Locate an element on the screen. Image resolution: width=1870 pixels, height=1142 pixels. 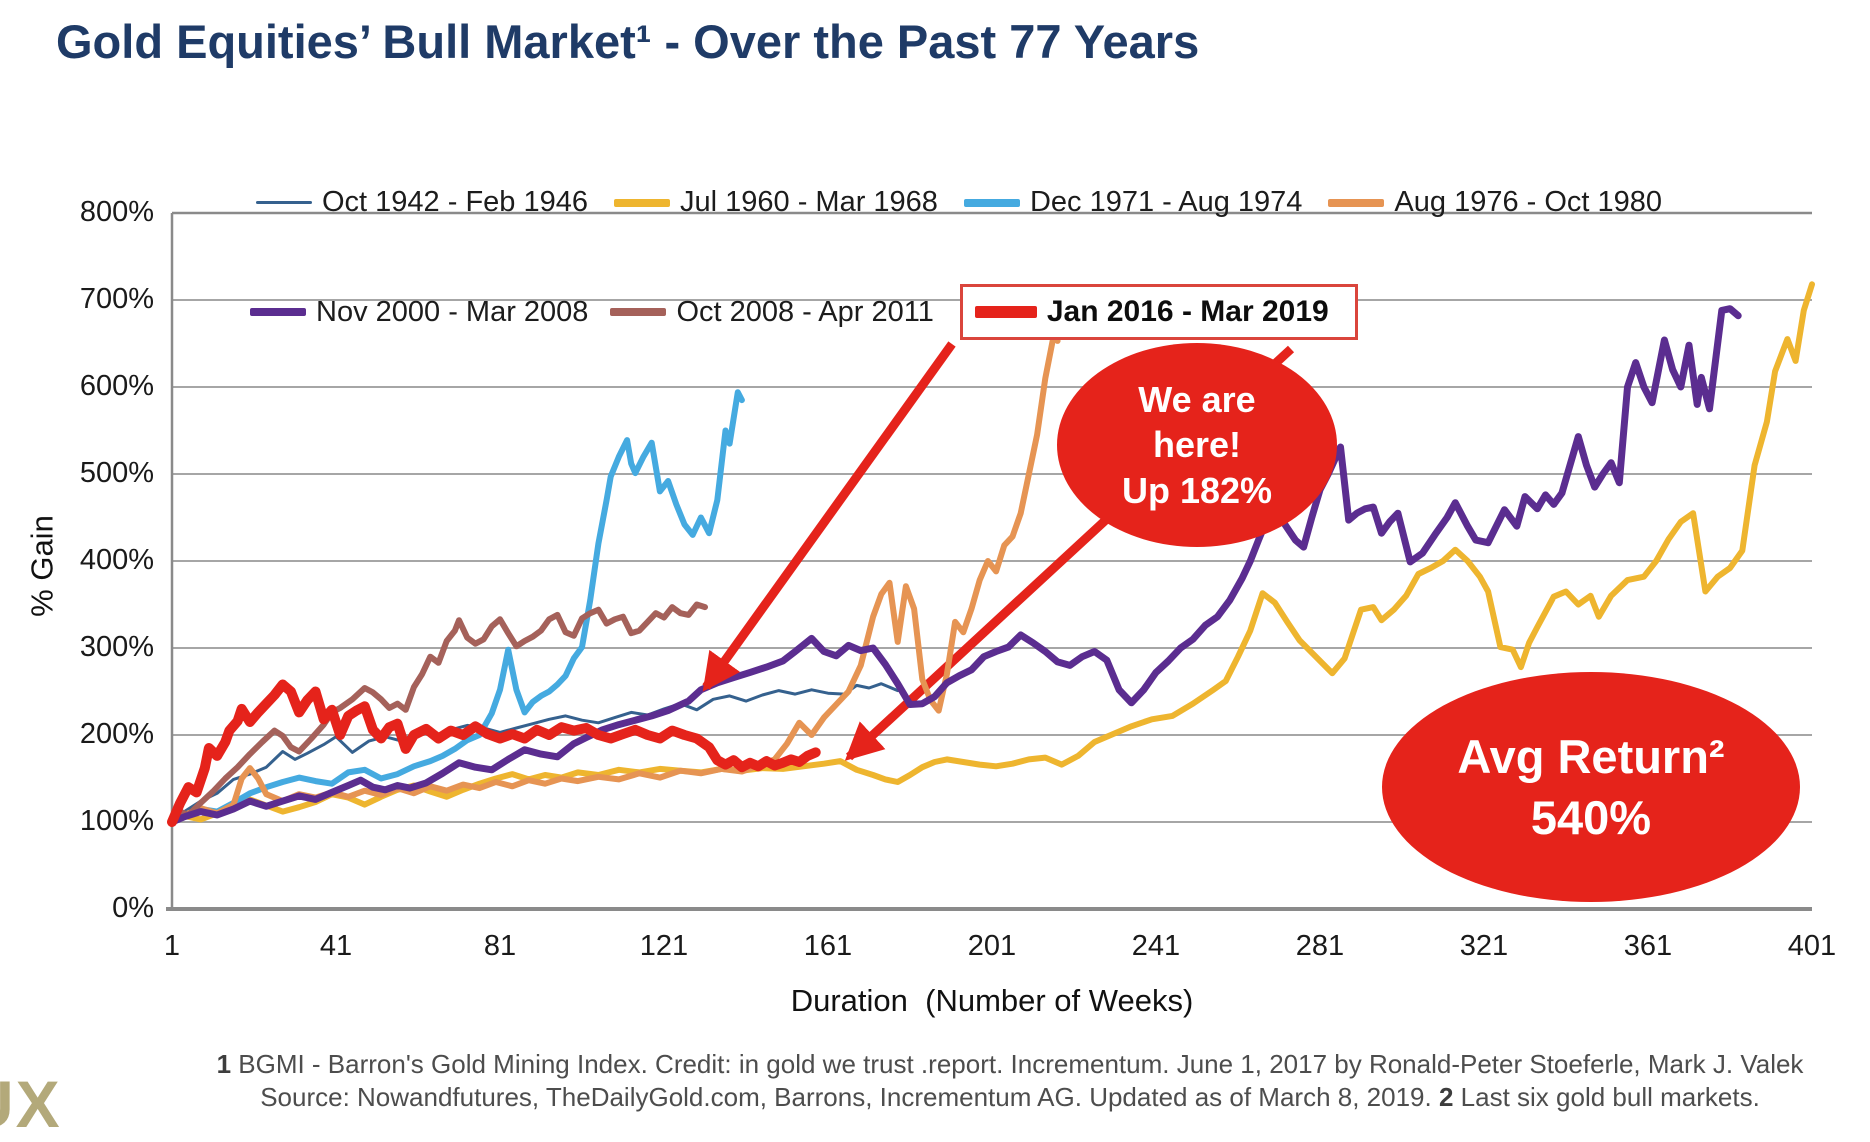
x-tick-label-201: 201 is located at coordinates (992, 946).